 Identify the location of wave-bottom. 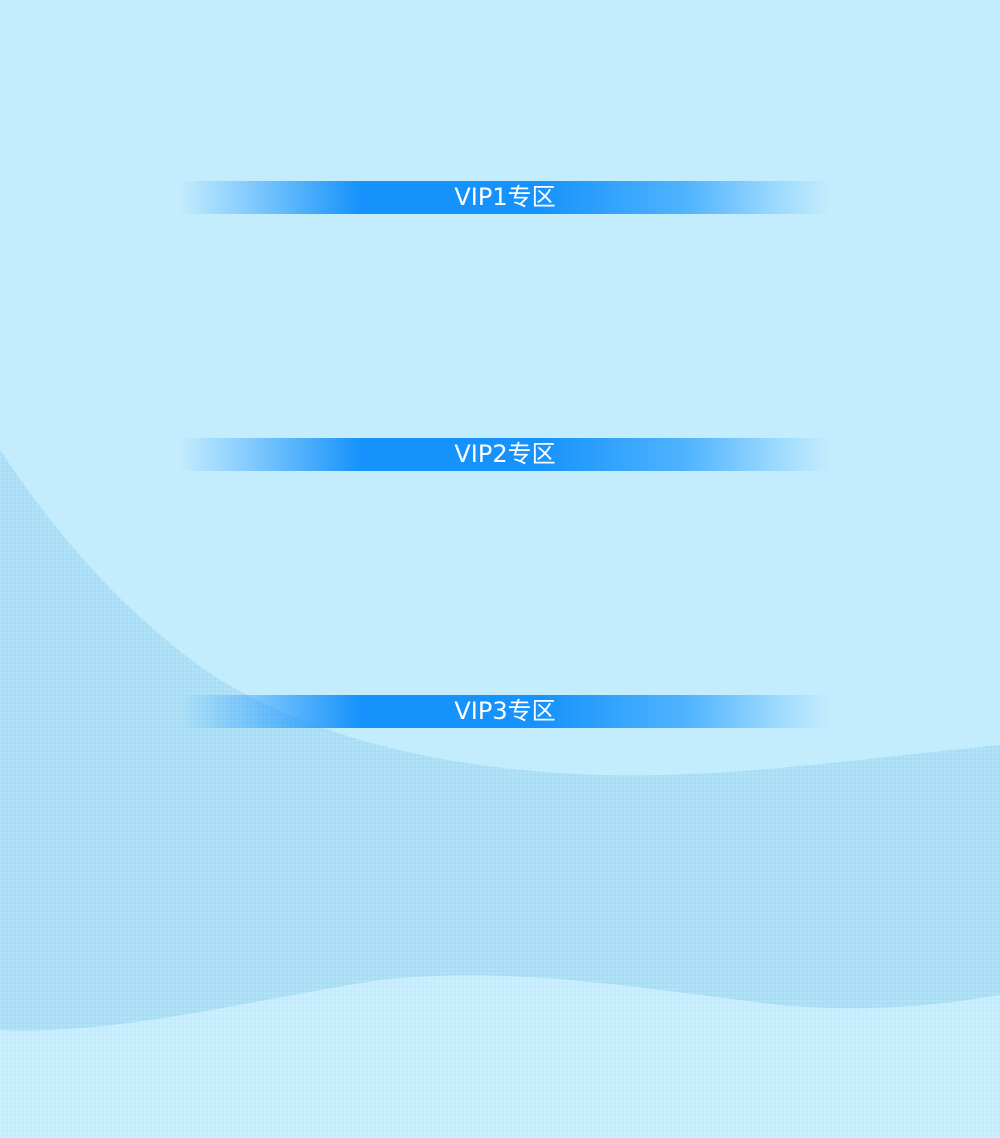
(500, 1056).